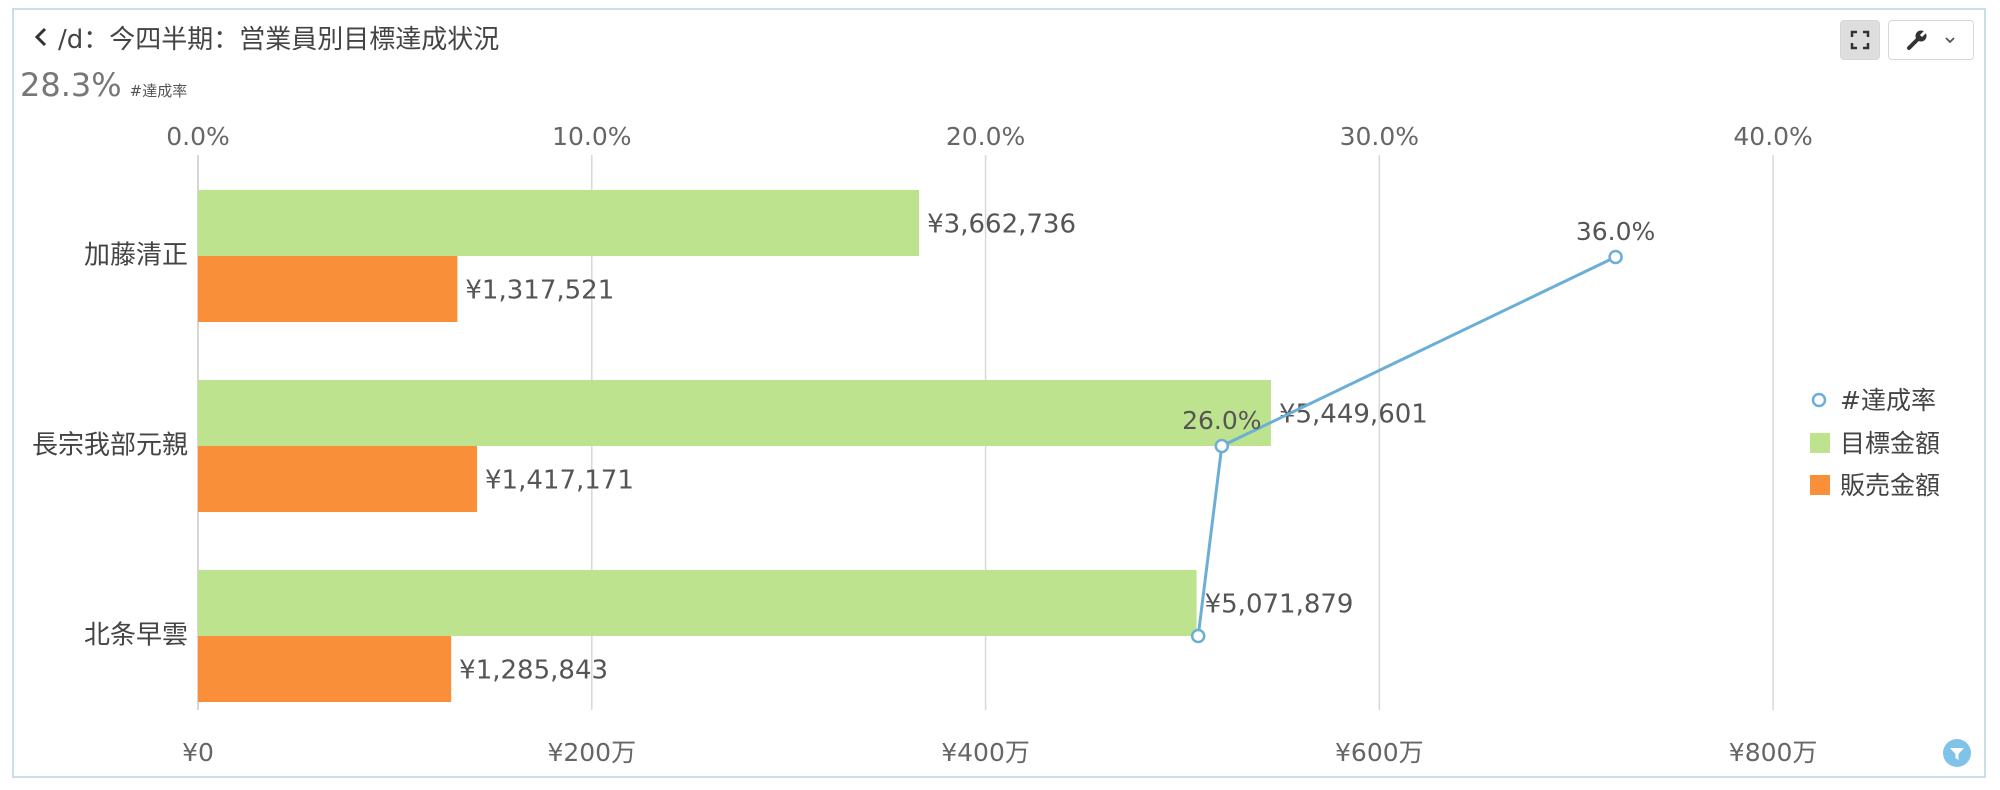  Describe the element at coordinates (1379, 136) in the screenshot. I see `top-axis-tick-label: 30.0%` at that location.